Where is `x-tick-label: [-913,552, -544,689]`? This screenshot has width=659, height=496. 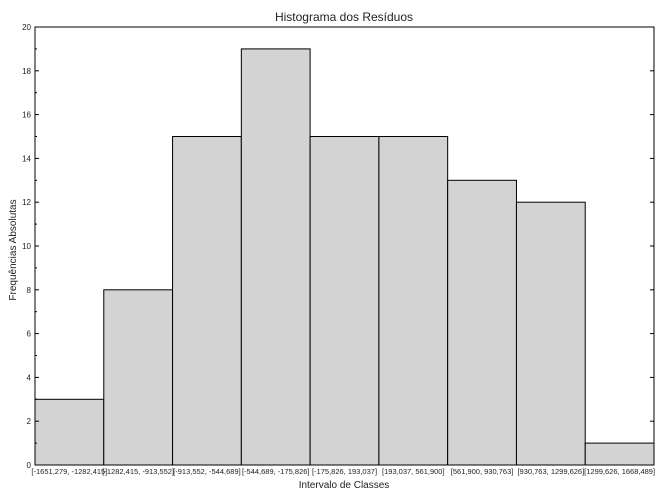 x-tick-label: [-913,552, -544,689] is located at coordinates (207, 471).